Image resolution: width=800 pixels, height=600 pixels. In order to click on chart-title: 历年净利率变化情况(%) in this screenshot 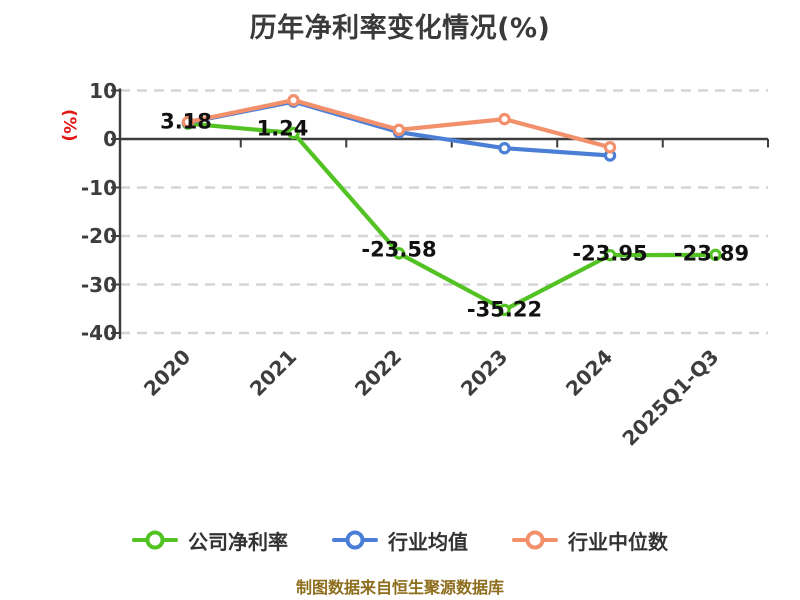, I will do `click(400, 28)`.